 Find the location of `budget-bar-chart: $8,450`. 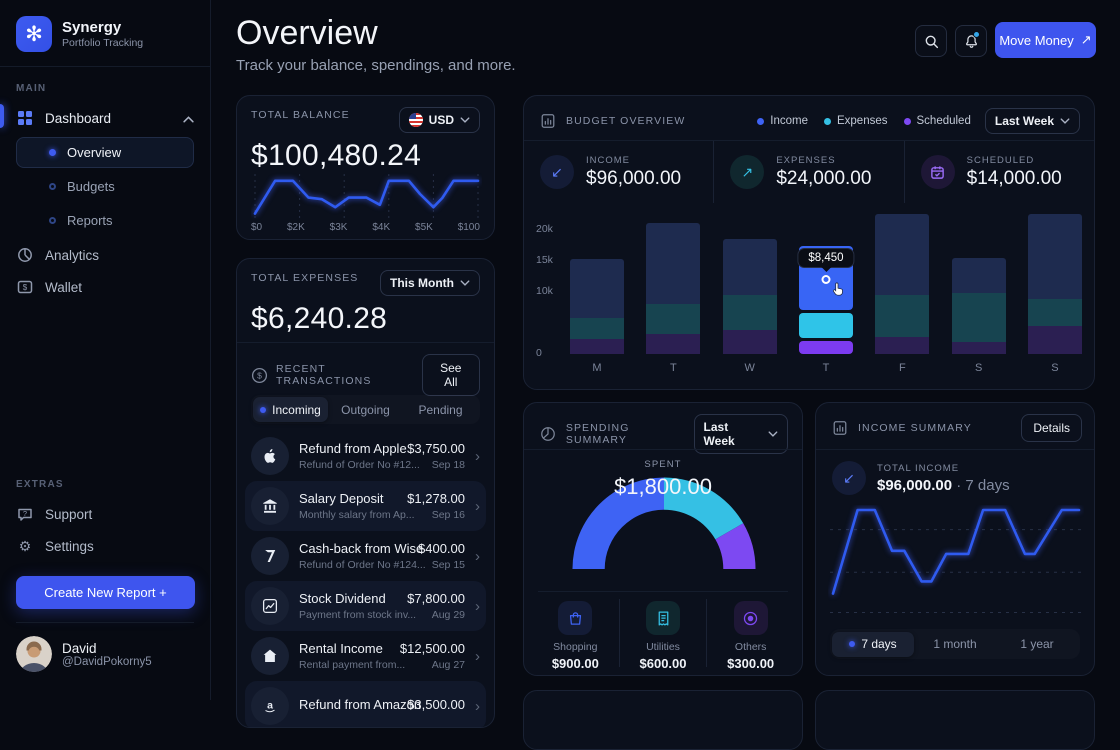

budget-bar-chart: $8,450 is located at coordinates (826, 284).